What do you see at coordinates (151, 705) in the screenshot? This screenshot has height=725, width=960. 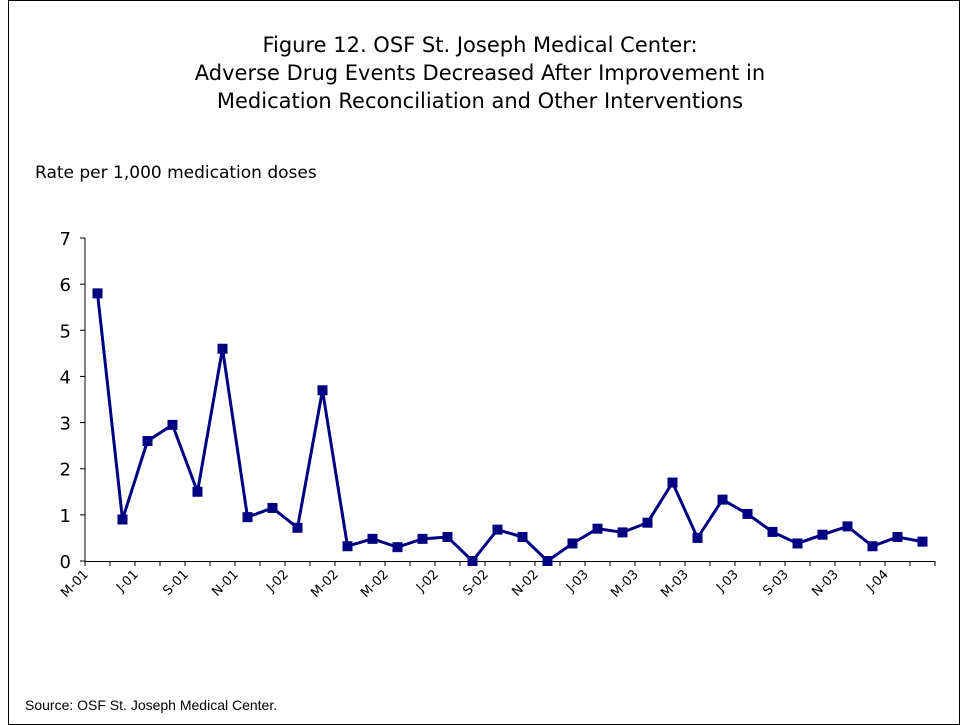 I see `source: Source: OSF St. Joseph Medical Center.` at bounding box center [151, 705].